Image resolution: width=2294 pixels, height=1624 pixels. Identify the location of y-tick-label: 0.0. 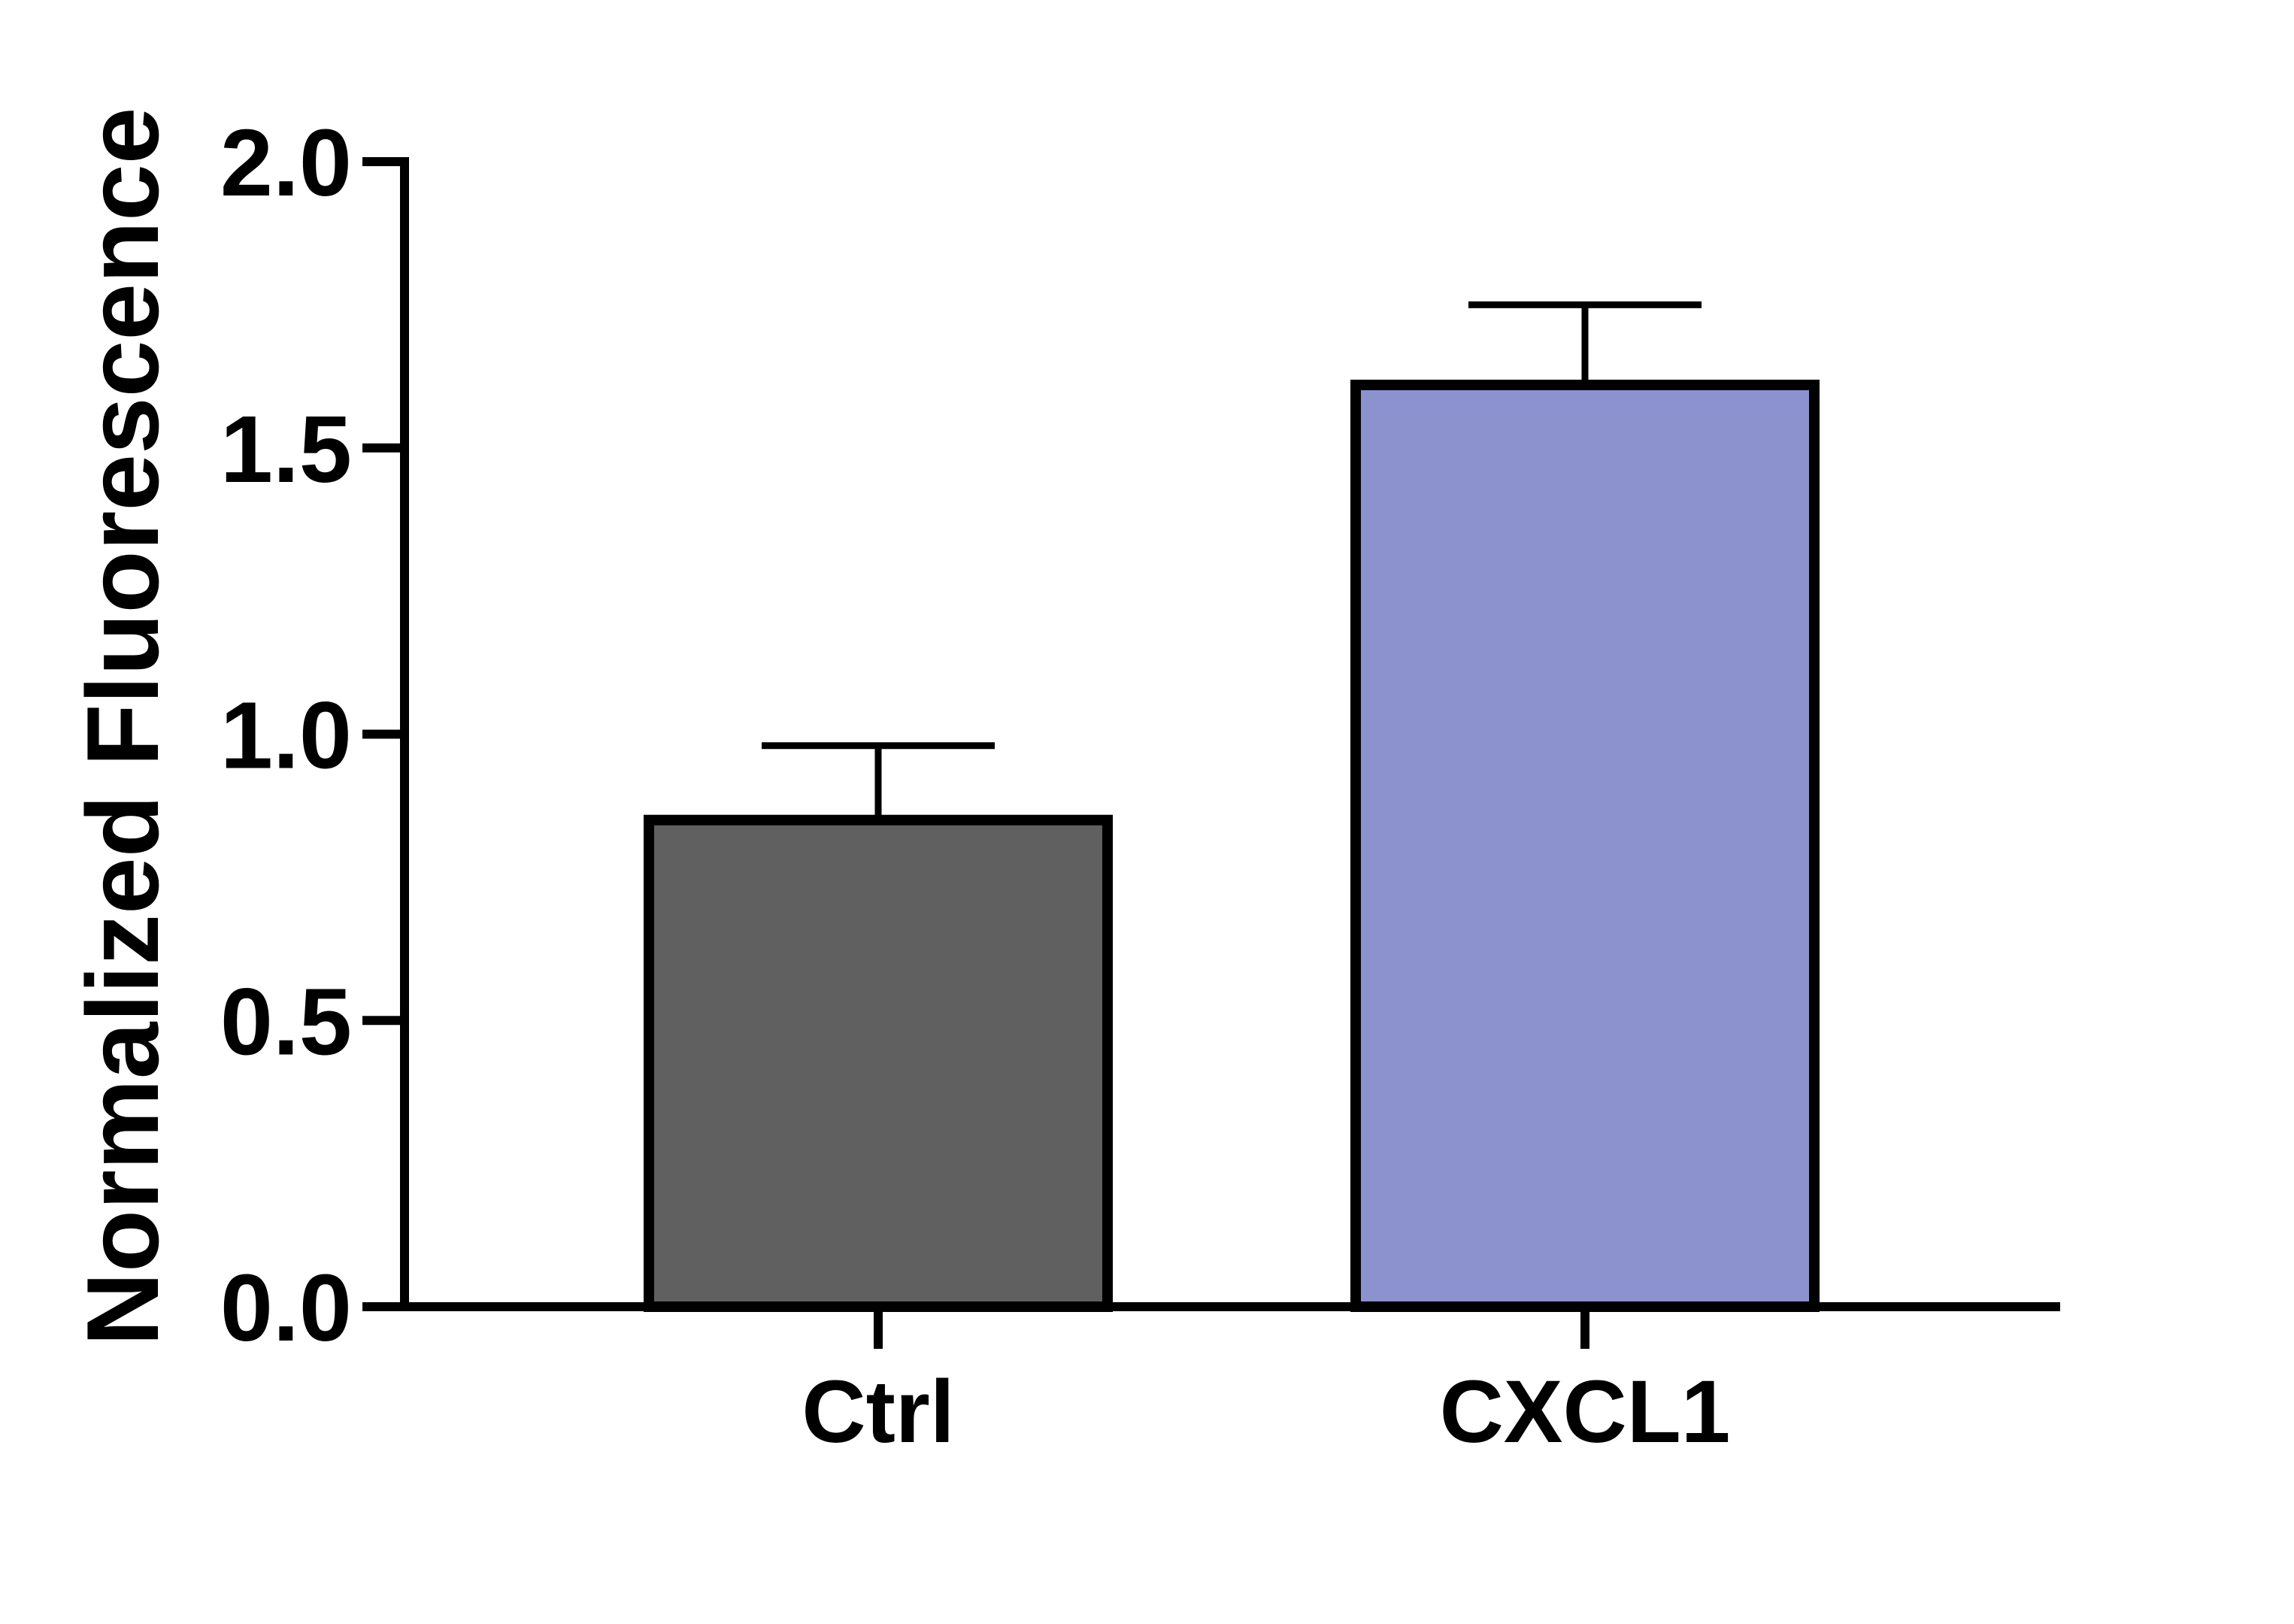
(286, 1308).